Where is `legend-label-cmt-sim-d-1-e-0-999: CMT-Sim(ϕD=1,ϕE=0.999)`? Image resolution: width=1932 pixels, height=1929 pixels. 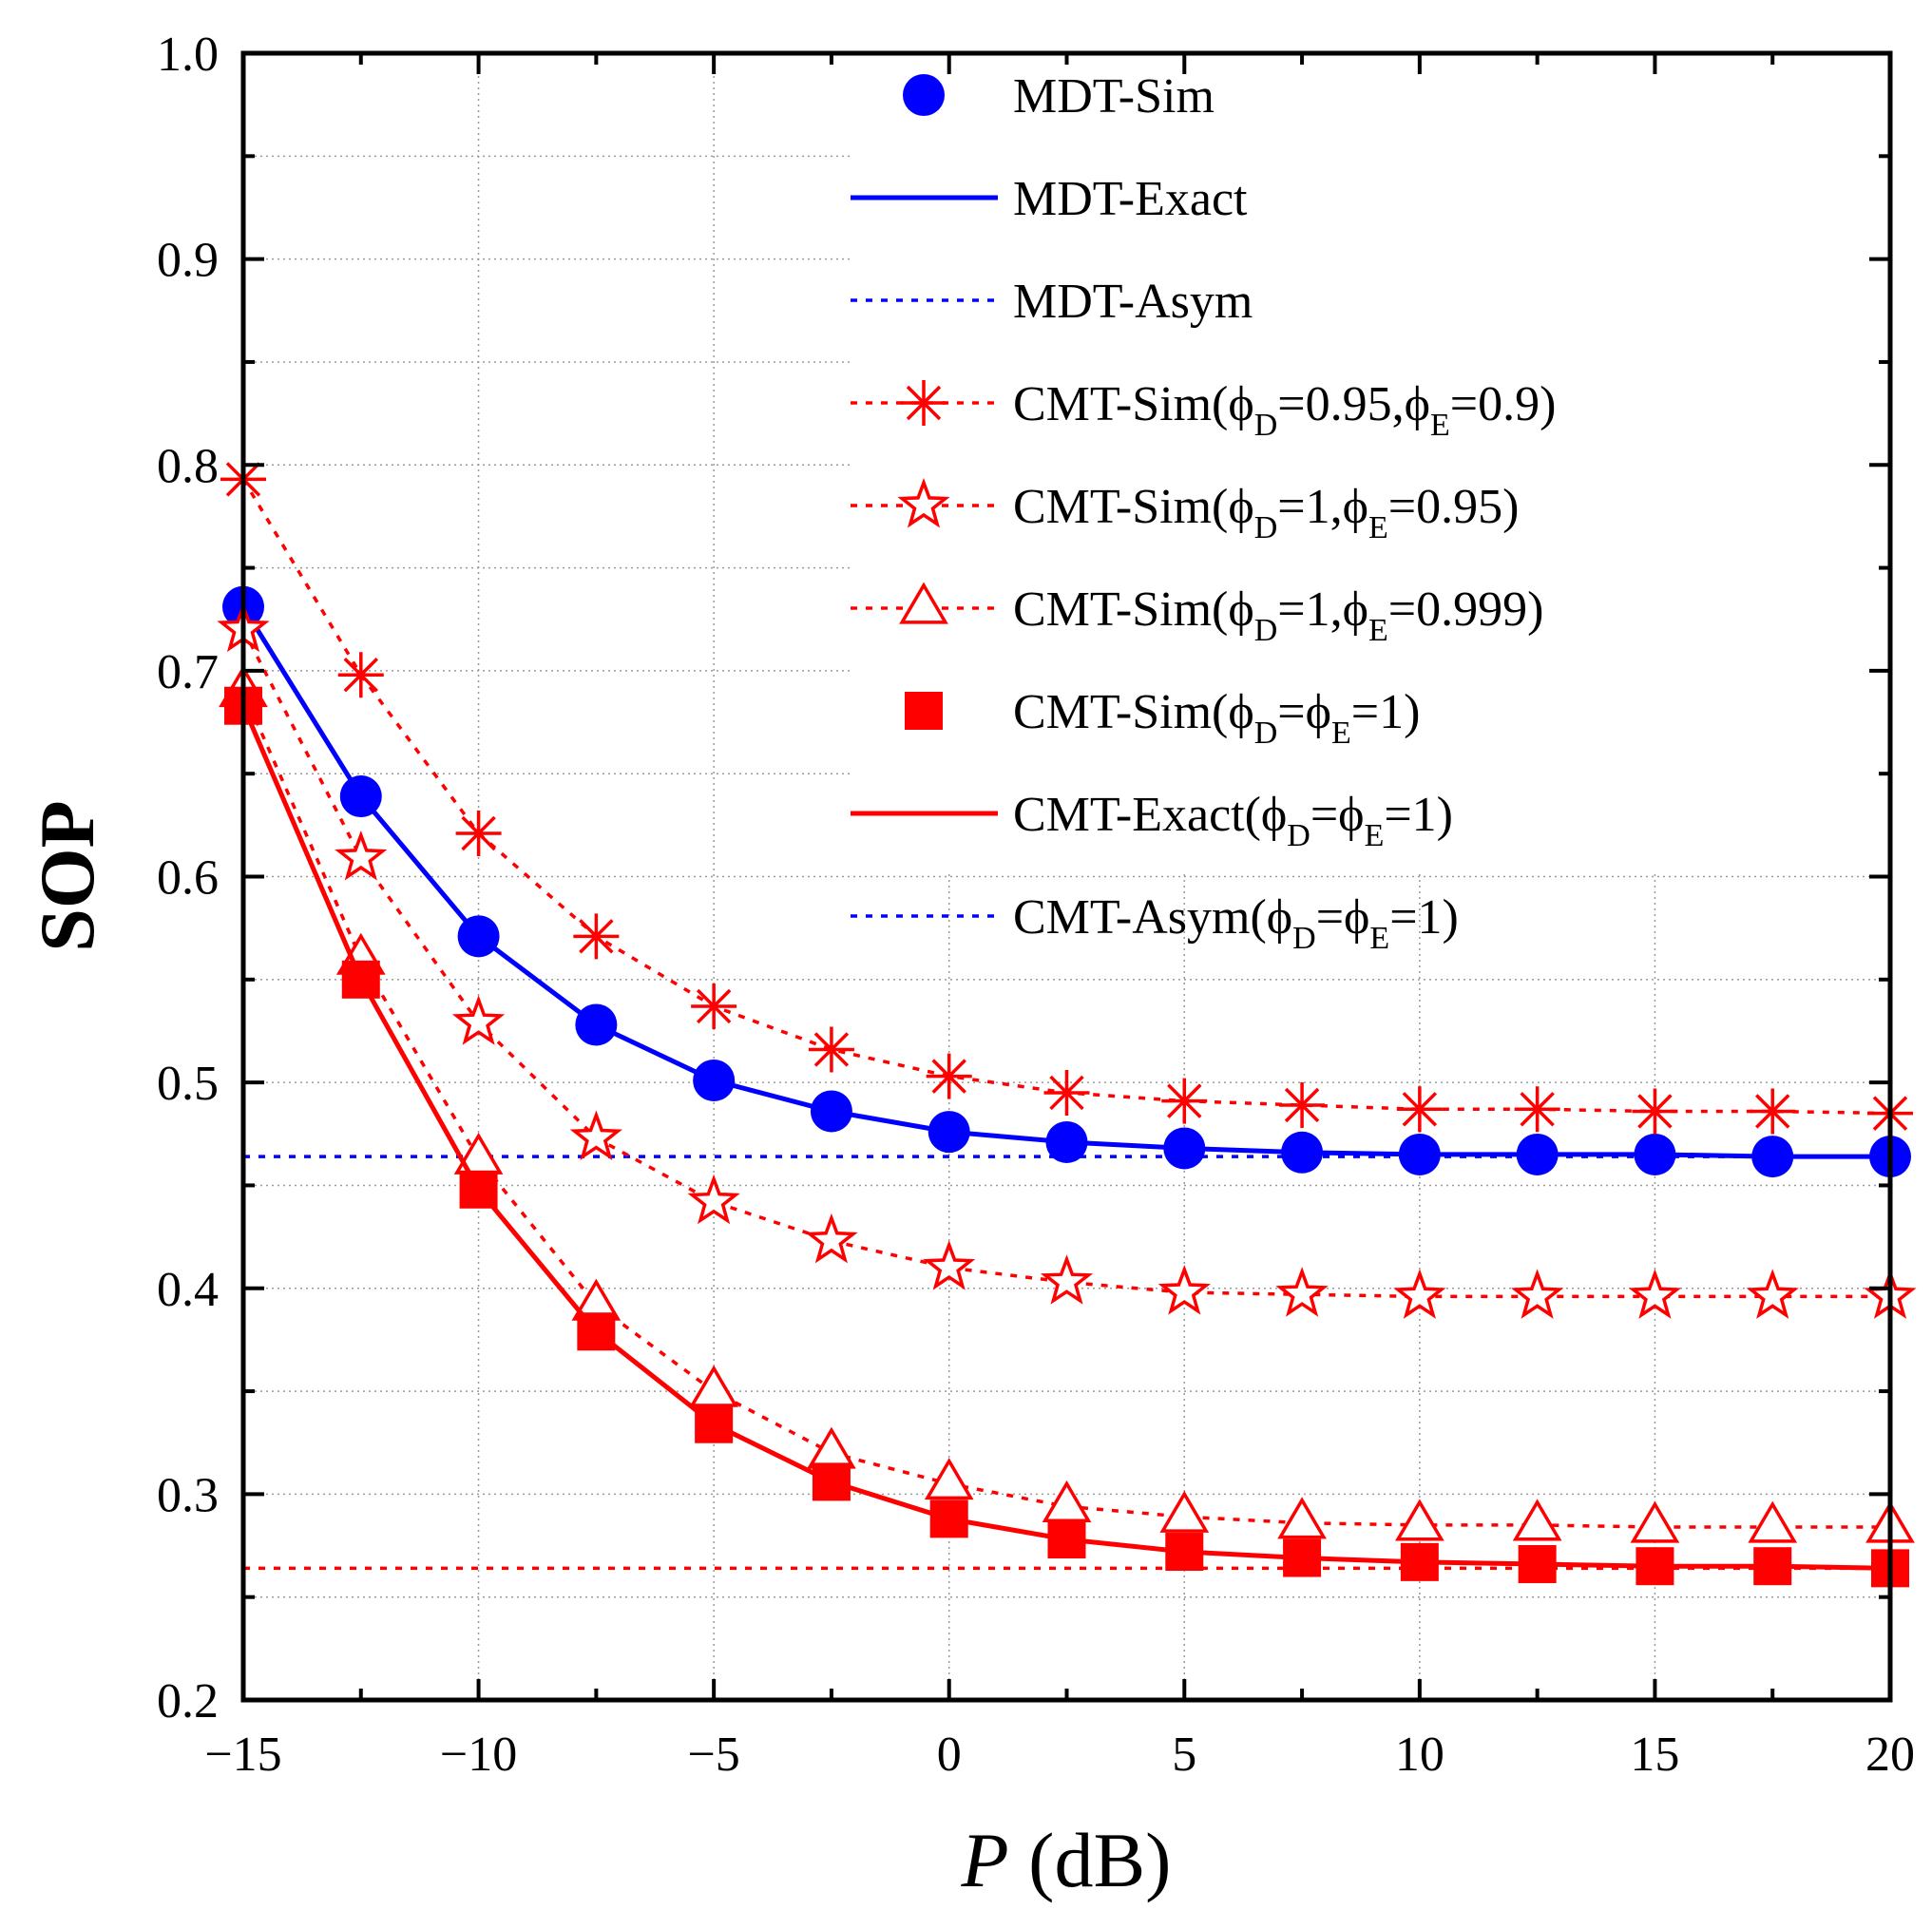 legend-label-cmt-sim-d-1-e-0-999: CMT-Sim(ϕD=1,ϕE=0.999) is located at coordinates (1278, 616).